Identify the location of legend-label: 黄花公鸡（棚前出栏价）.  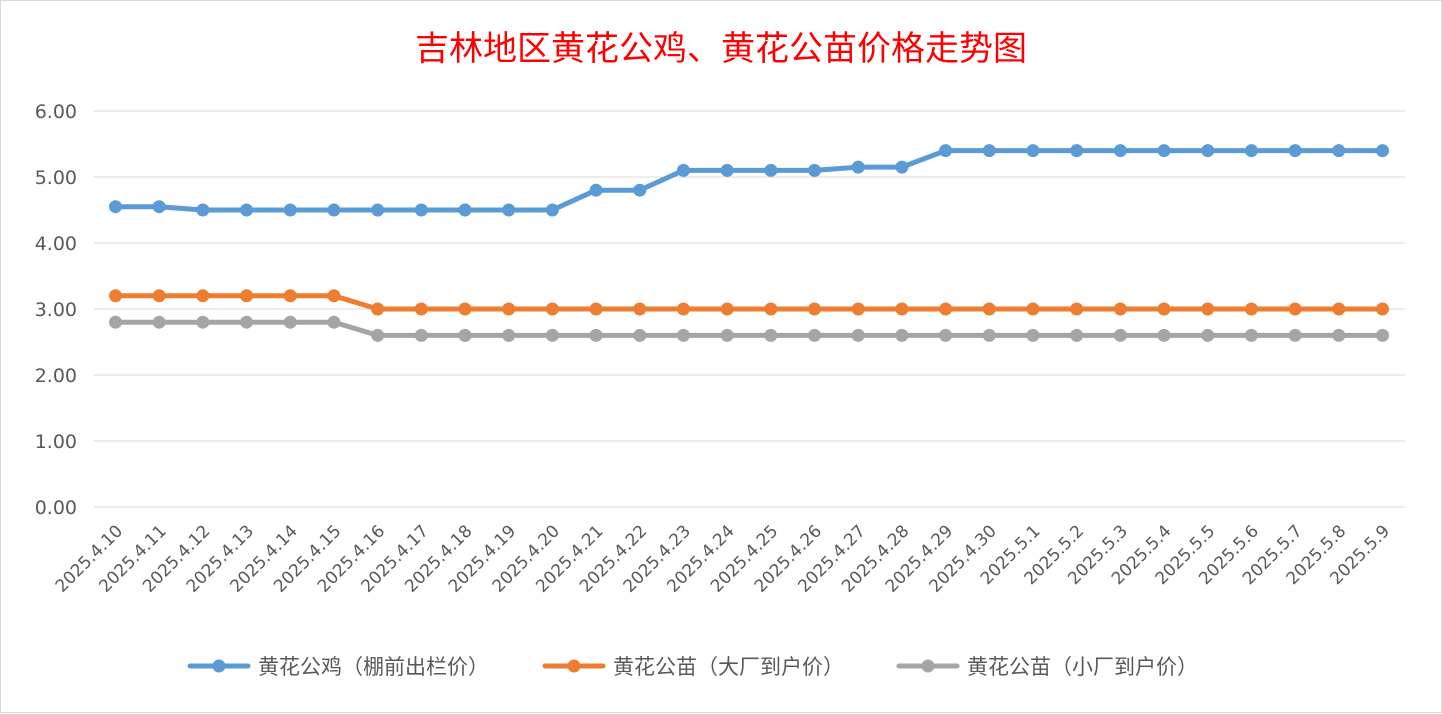
(373, 667).